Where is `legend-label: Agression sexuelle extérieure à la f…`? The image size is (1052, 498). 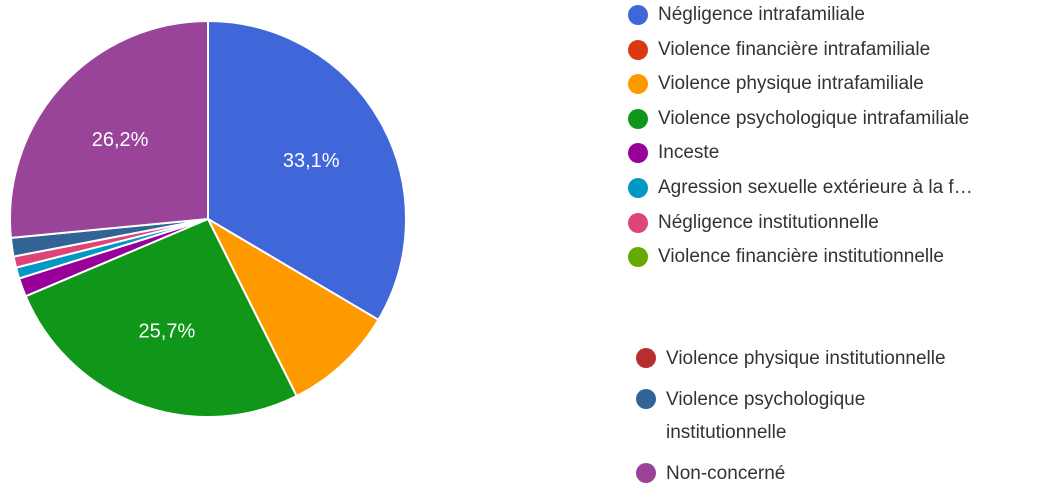 legend-label: Agression sexuelle extérieure à la f… is located at coordinates (815, 187).